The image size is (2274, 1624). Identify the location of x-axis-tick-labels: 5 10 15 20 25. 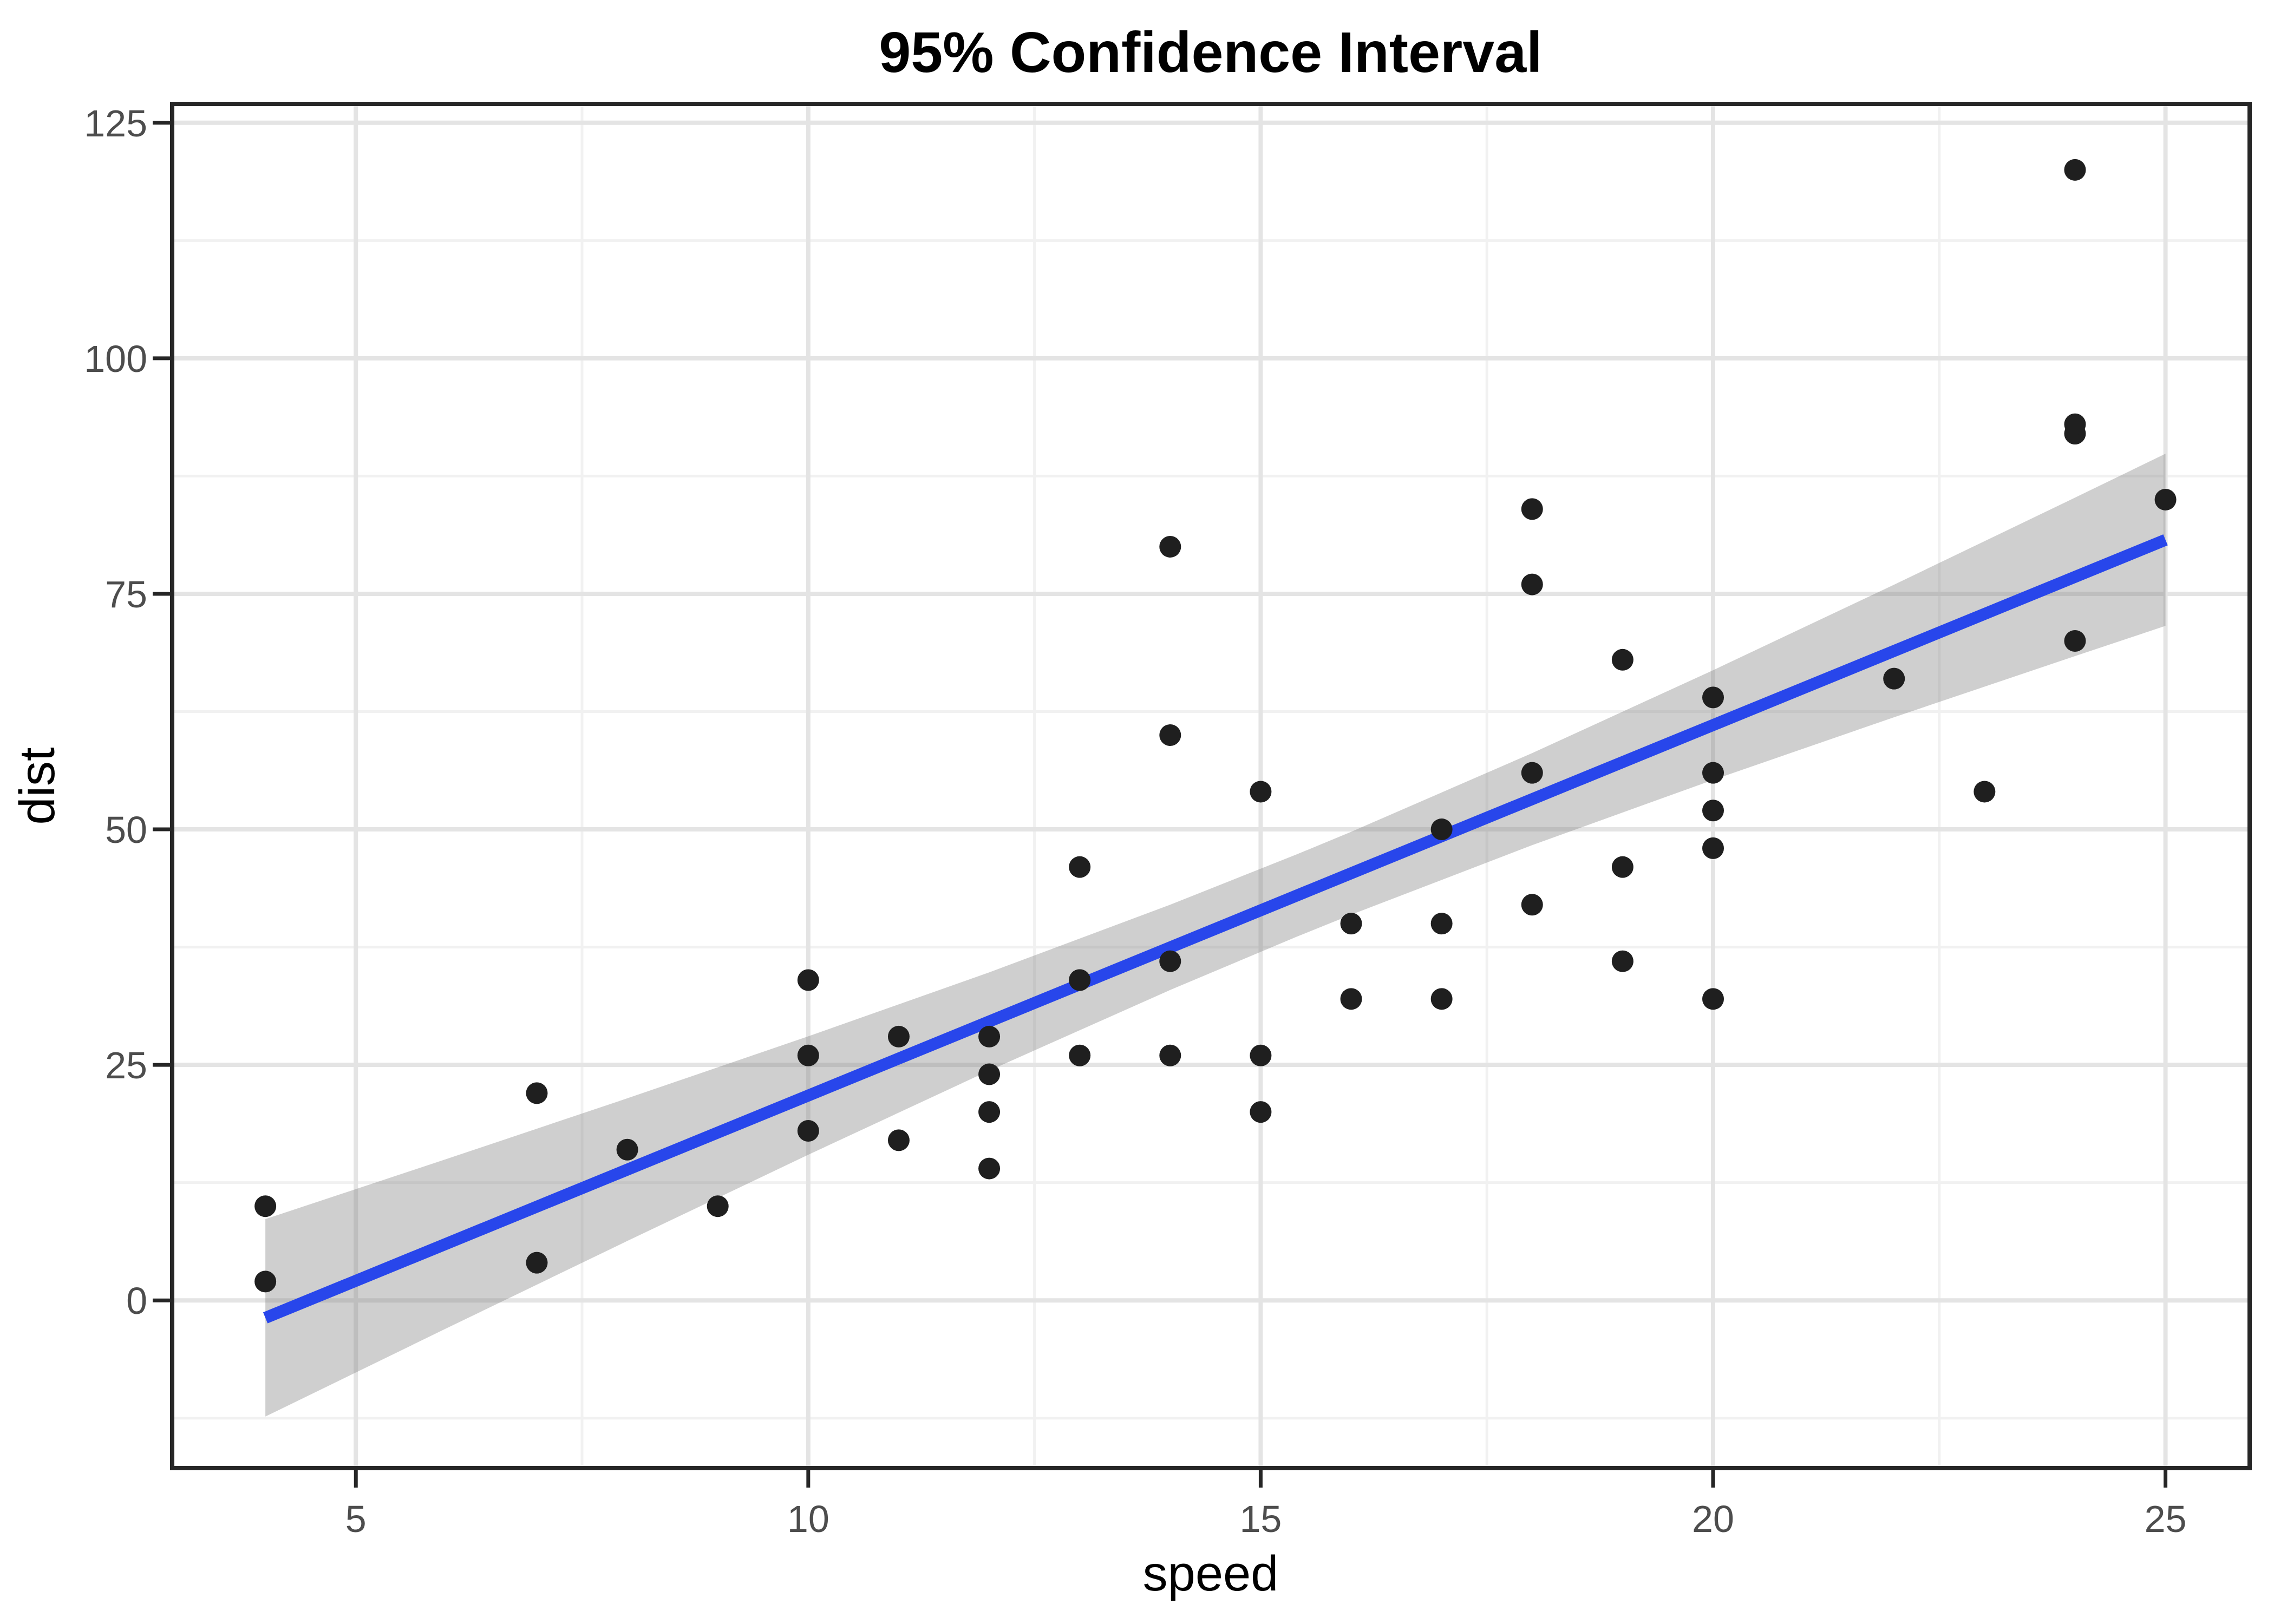
(1266, 1519).